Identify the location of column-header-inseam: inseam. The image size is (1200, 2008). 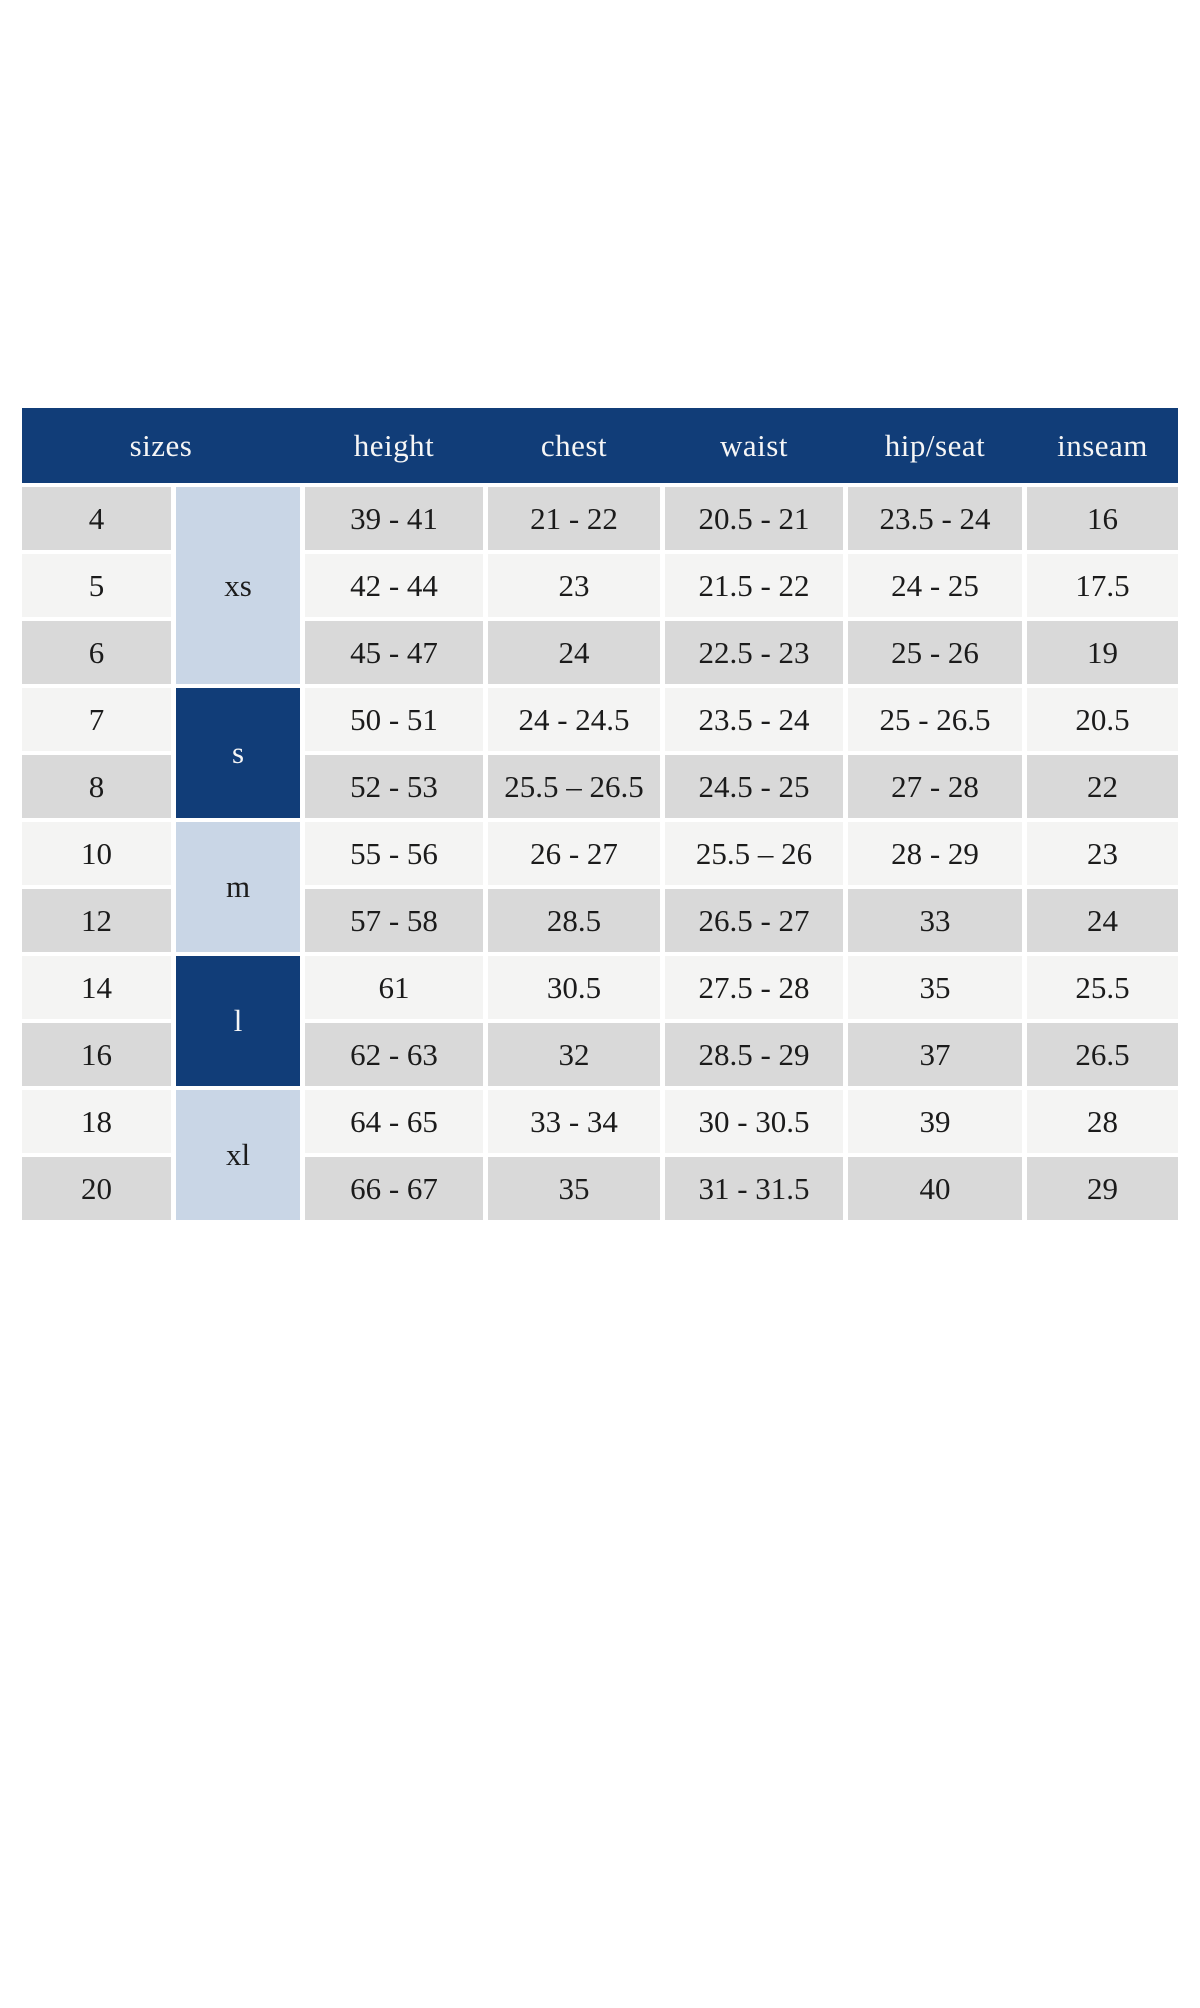
(1102, 445).